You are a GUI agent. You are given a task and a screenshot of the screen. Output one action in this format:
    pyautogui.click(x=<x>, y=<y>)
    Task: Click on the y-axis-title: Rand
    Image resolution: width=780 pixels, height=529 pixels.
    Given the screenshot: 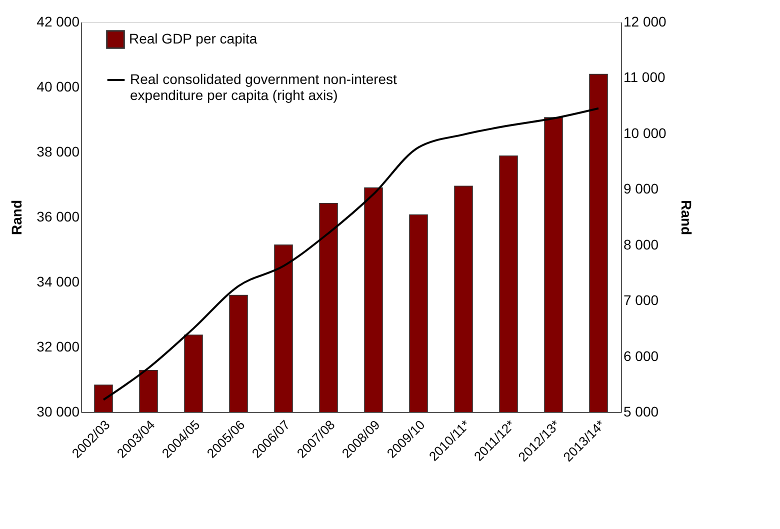 What is the action you would take?
    pyautogui.click(x=16, y=217)
    